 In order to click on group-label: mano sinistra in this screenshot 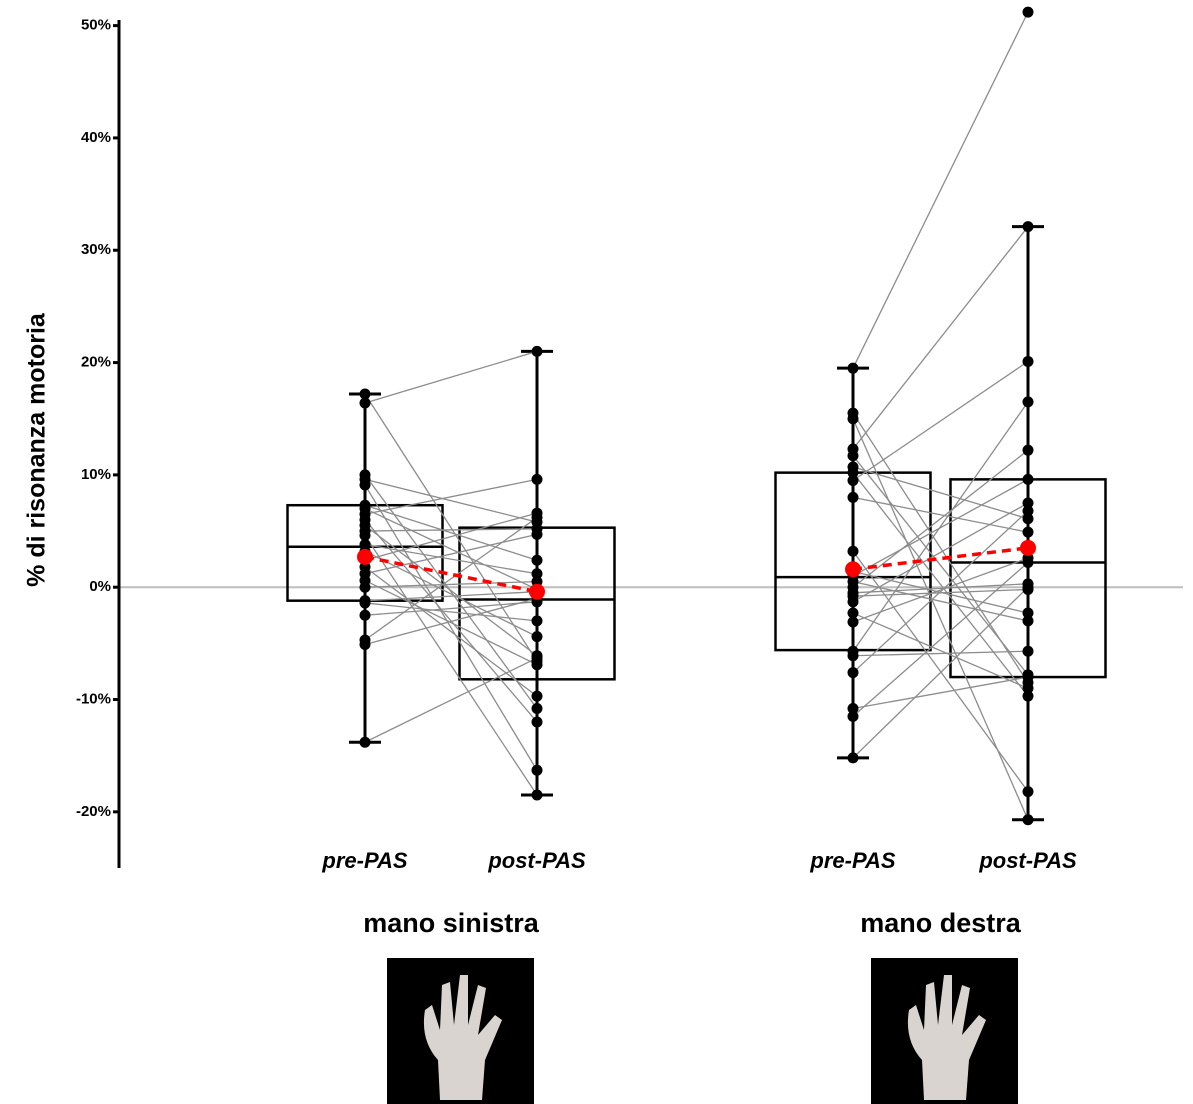, I will do `click(451, 923)`.